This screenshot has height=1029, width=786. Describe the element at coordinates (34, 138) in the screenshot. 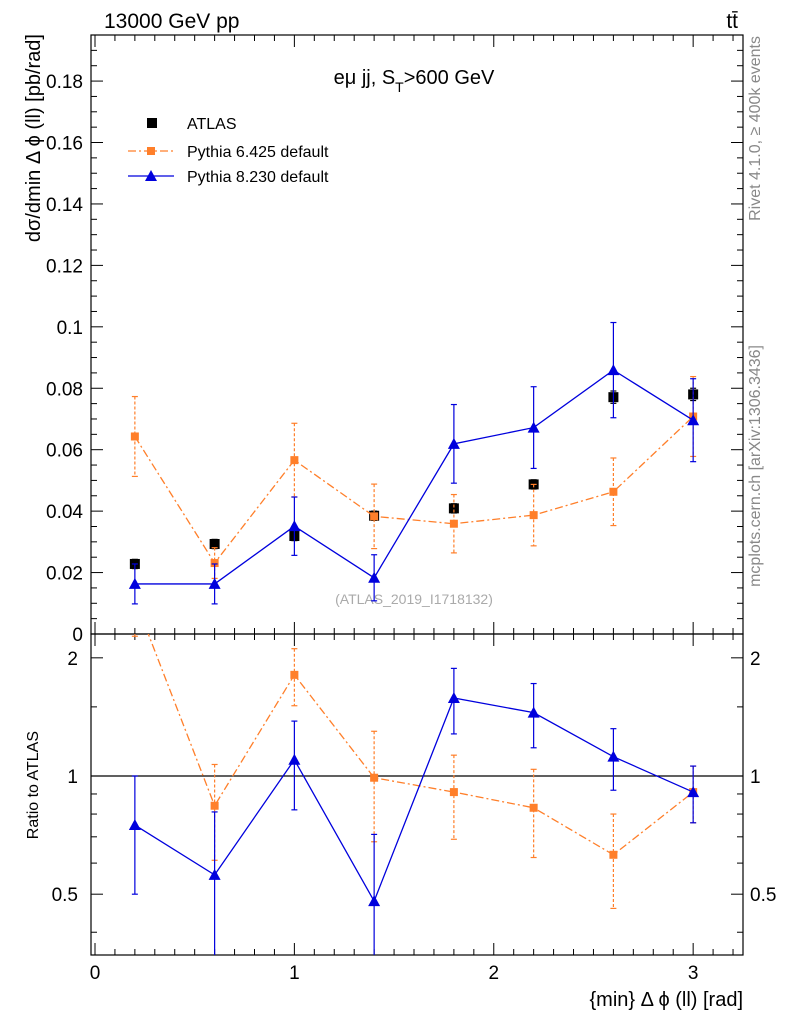

I see `y-axis-label: dσ/dmin Δ ϕ (ll) [pb/rad]` at that location.